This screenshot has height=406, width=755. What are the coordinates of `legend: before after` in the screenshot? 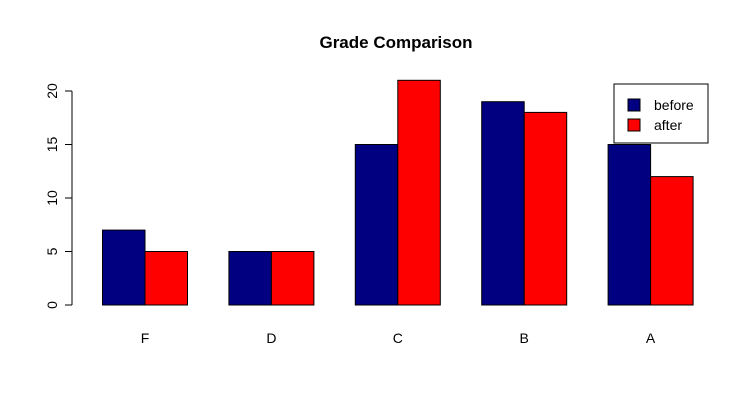 It's located at (661, 113).